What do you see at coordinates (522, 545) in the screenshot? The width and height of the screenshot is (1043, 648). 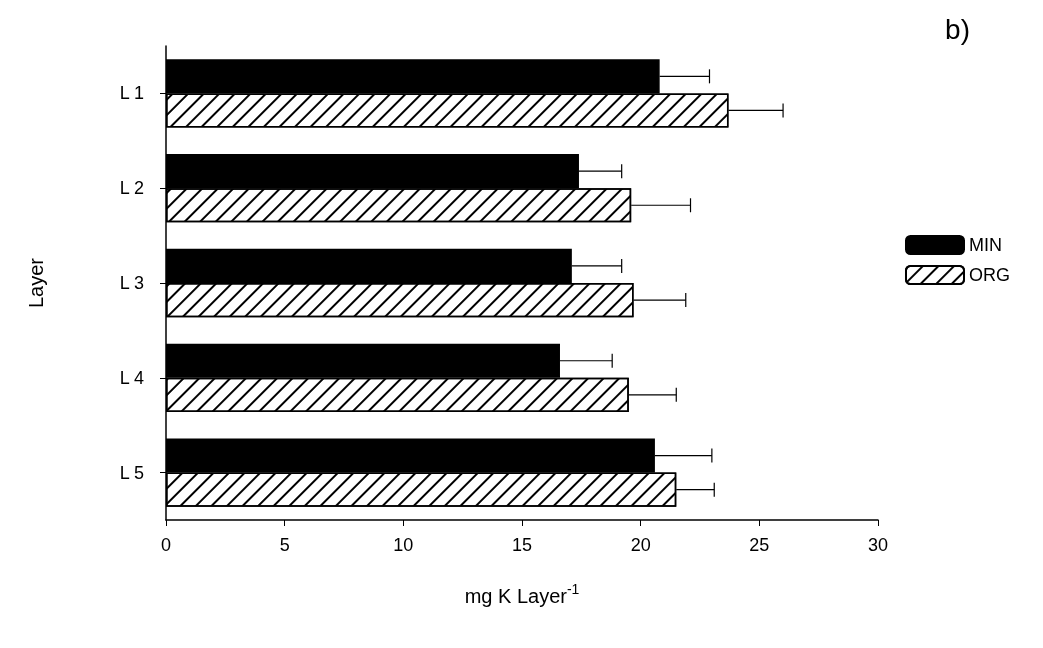 I see `x-tick-label: 15` at bounding box center [522, 545].